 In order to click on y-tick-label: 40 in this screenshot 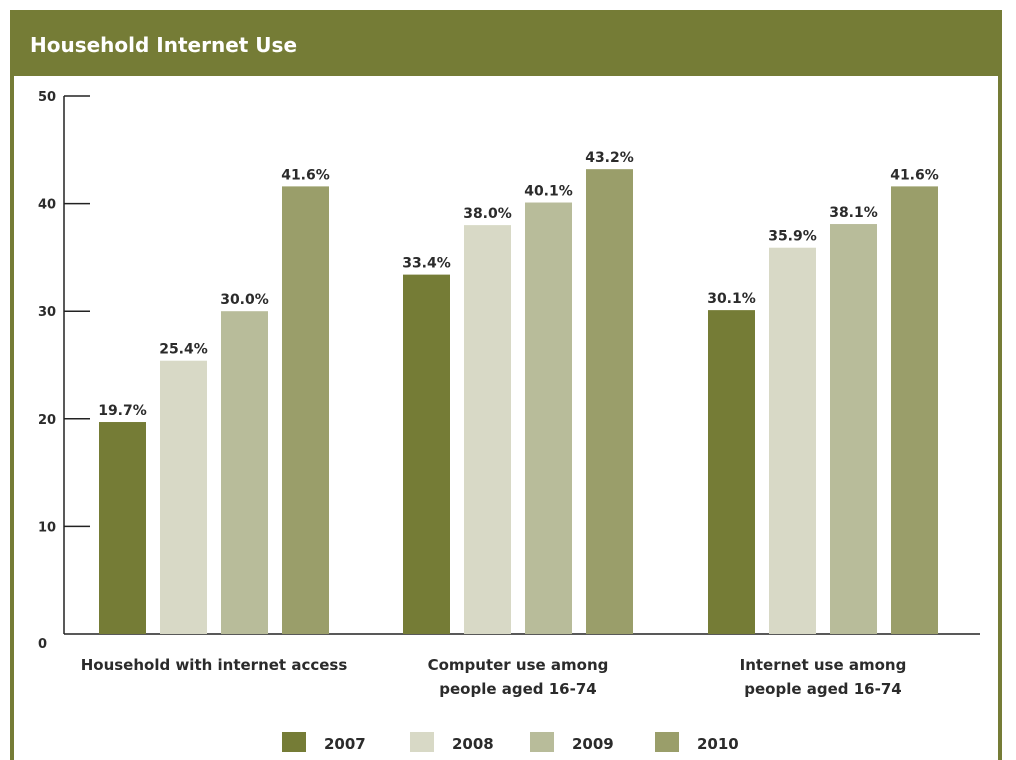, I will do `click(47, 205)`.